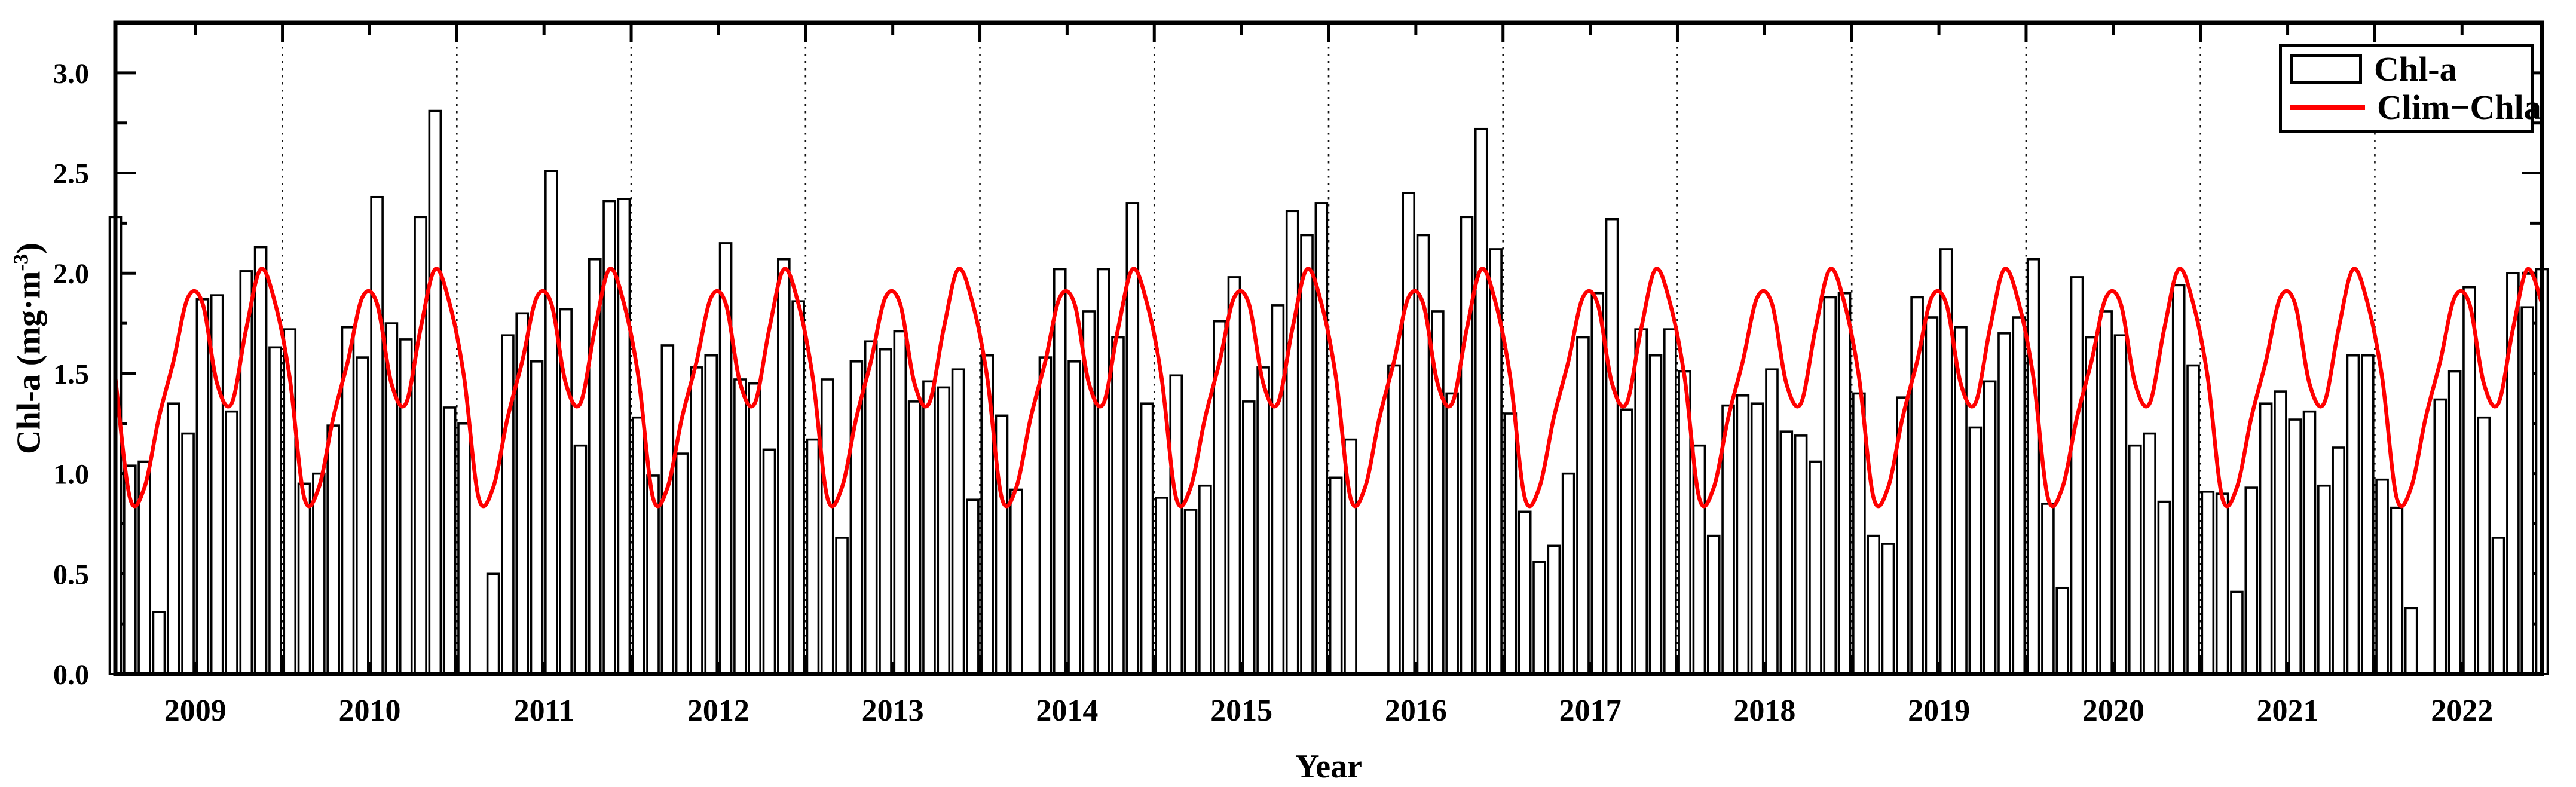 This screenshot has height=787, width=2576. I want to click on legend-label-chla: Chl-a, so click(2415, 69).